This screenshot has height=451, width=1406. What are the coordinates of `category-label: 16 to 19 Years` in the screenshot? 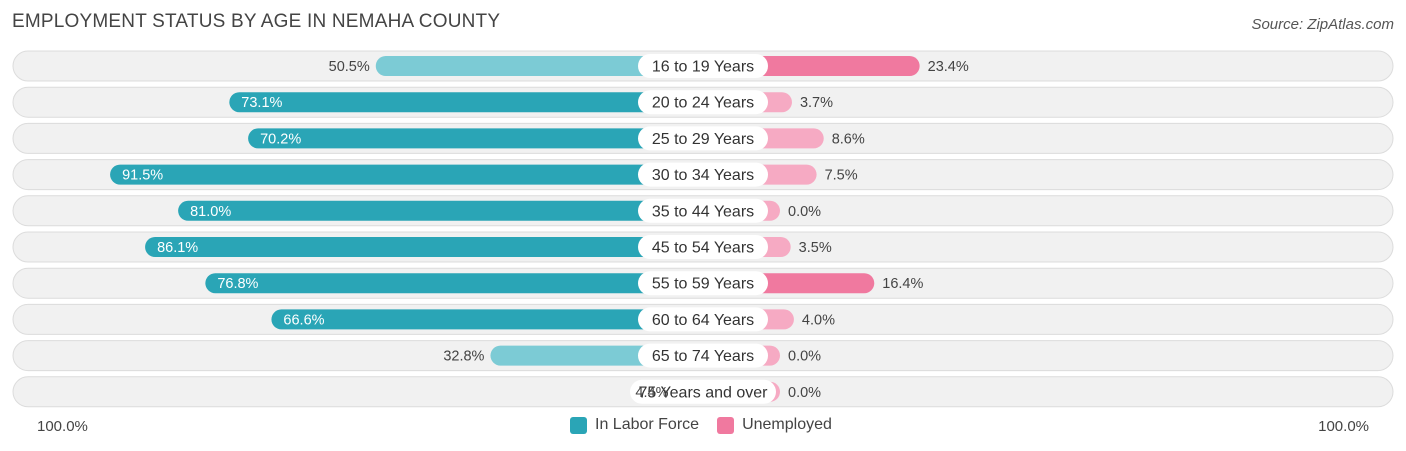 It's located at (703, 67).